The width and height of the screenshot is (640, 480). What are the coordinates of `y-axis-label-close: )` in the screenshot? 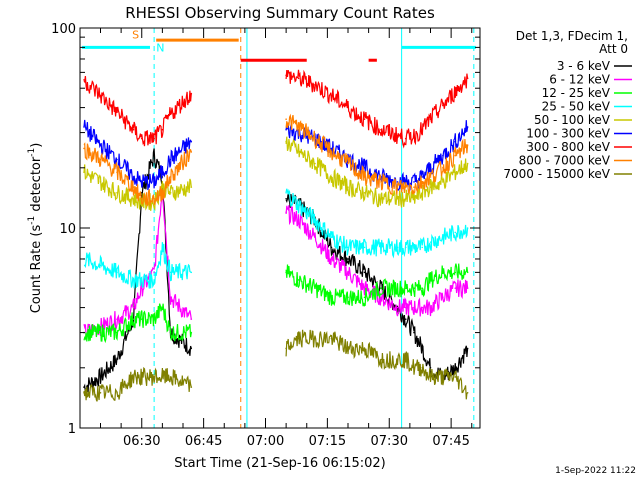 It's located at (36, 145).